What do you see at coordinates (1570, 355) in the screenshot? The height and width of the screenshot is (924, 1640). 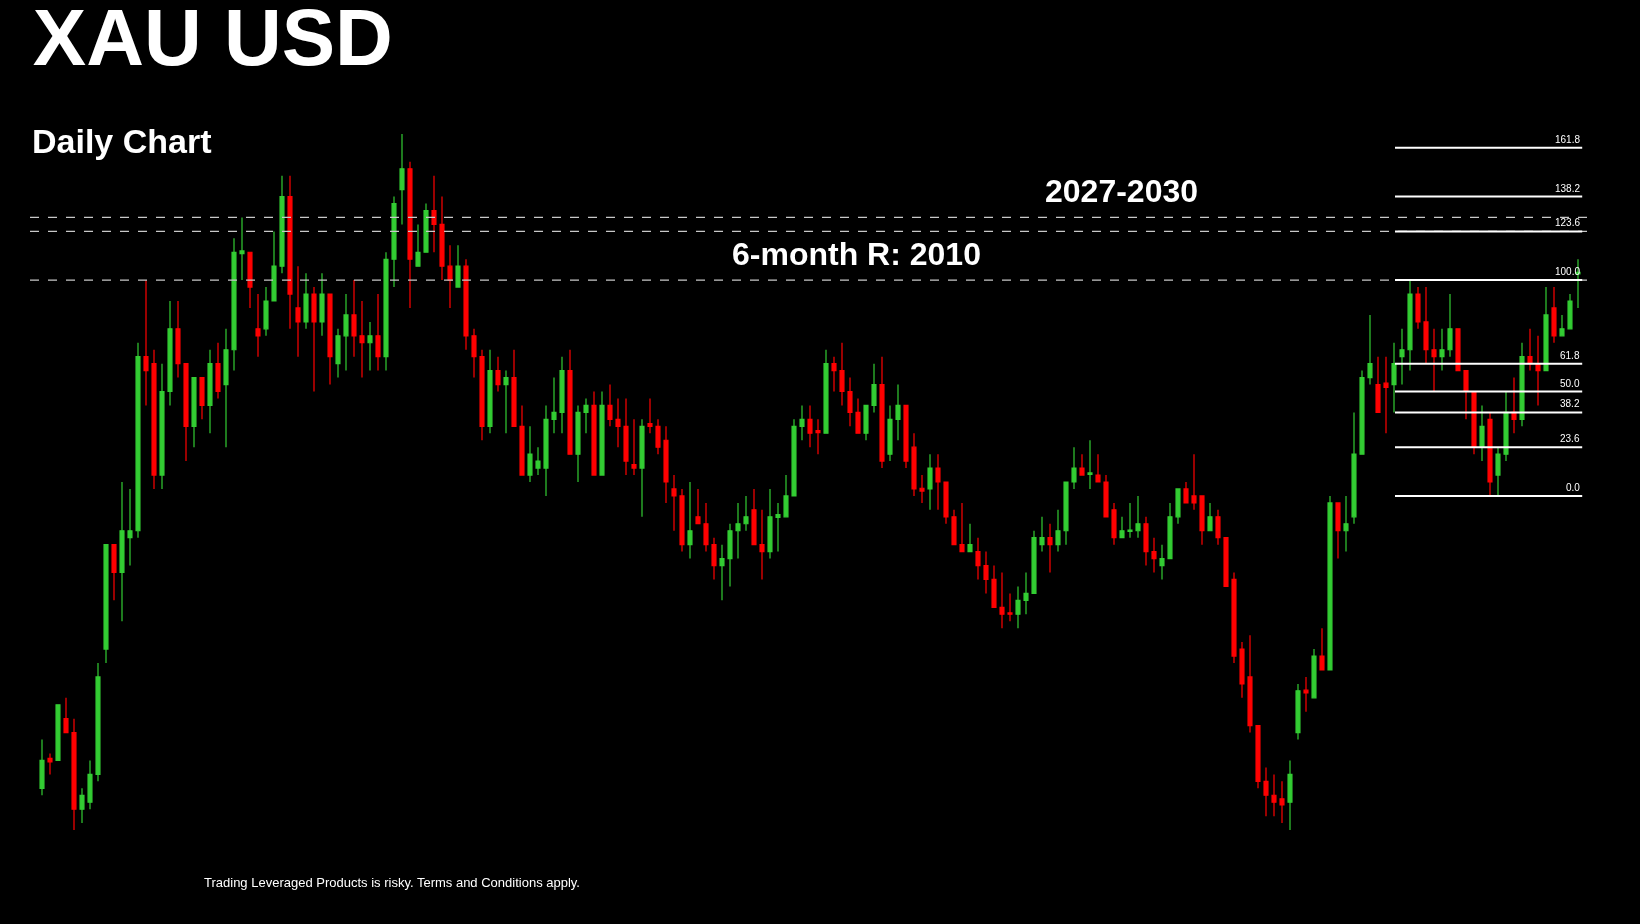 I see `annotation: 61.8` at bounding box center [1570, 355].